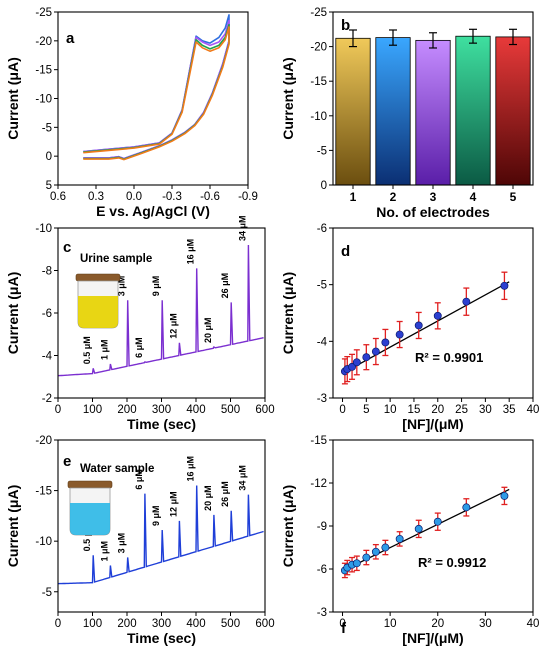 The image size is (550, 665). I want to click on x-tick-label: 0.3, so click(96, 197).